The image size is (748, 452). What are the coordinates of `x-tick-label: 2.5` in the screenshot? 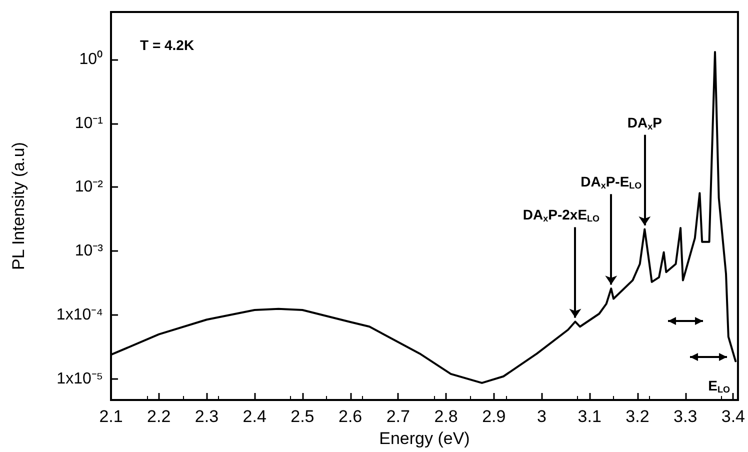 It's located at (302, 416).